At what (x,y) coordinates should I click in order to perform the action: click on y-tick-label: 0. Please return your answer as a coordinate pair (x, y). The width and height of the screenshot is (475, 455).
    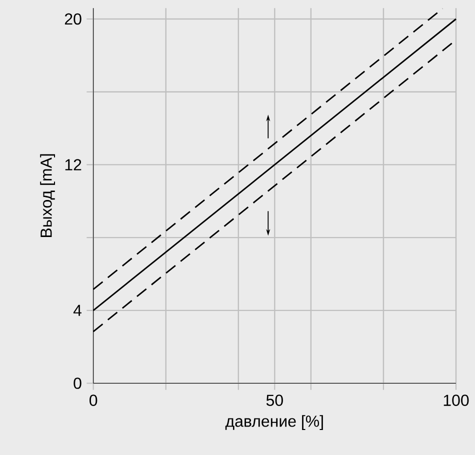
    Looking at the image, I should click on (78, 383).